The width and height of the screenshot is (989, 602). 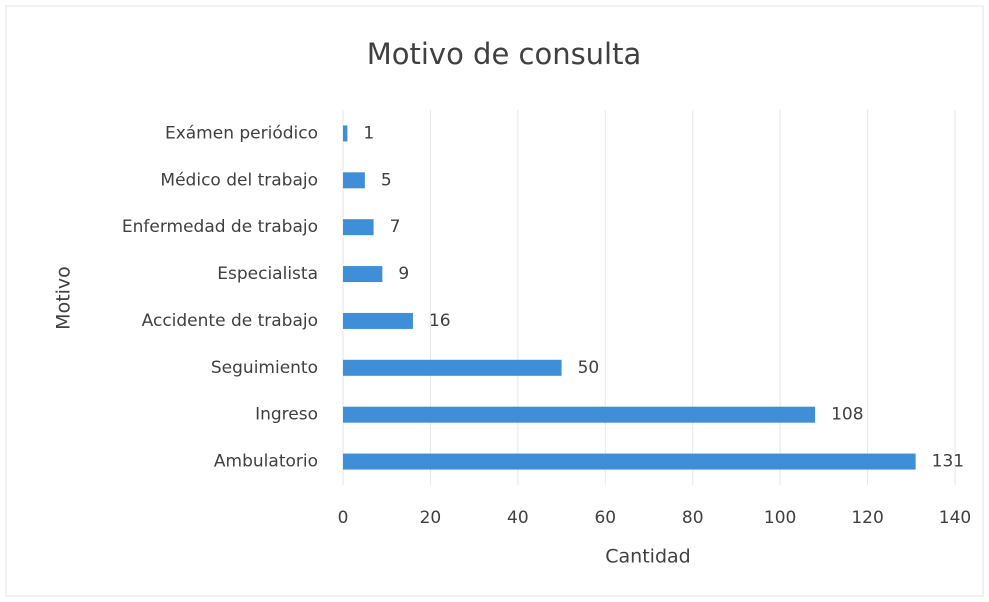 I want to click on data-label: 9, so click(x=403, y=274).